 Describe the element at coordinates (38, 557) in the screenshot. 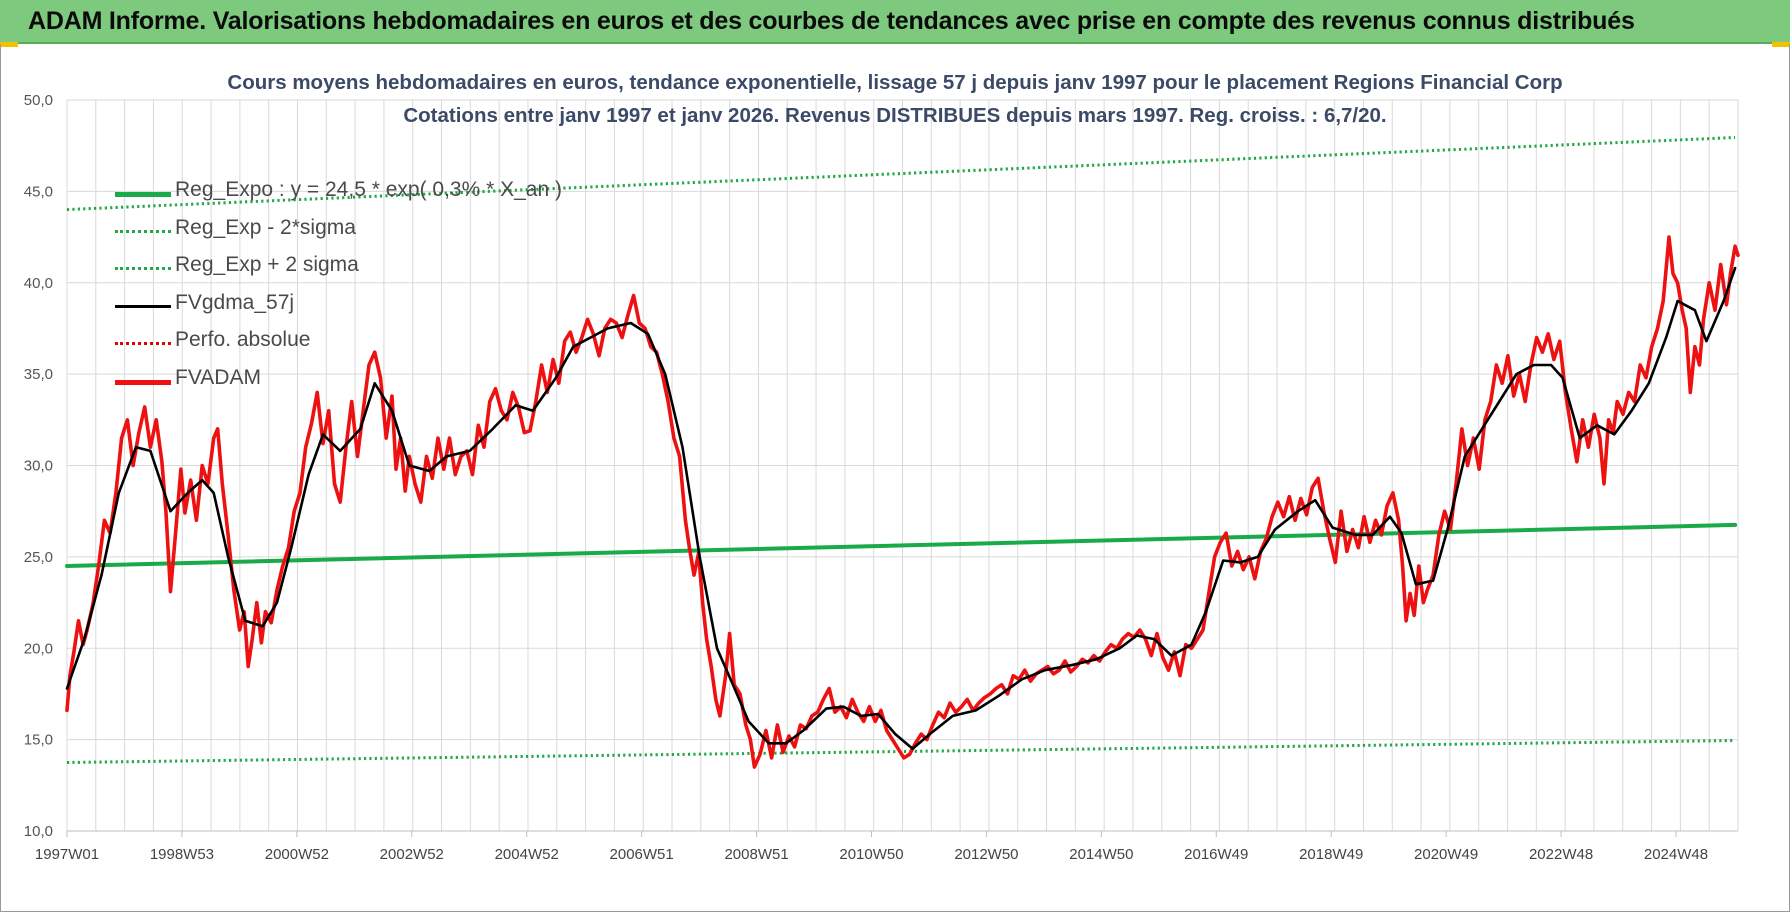

I see `y-tick-label: 25,0` at that location.